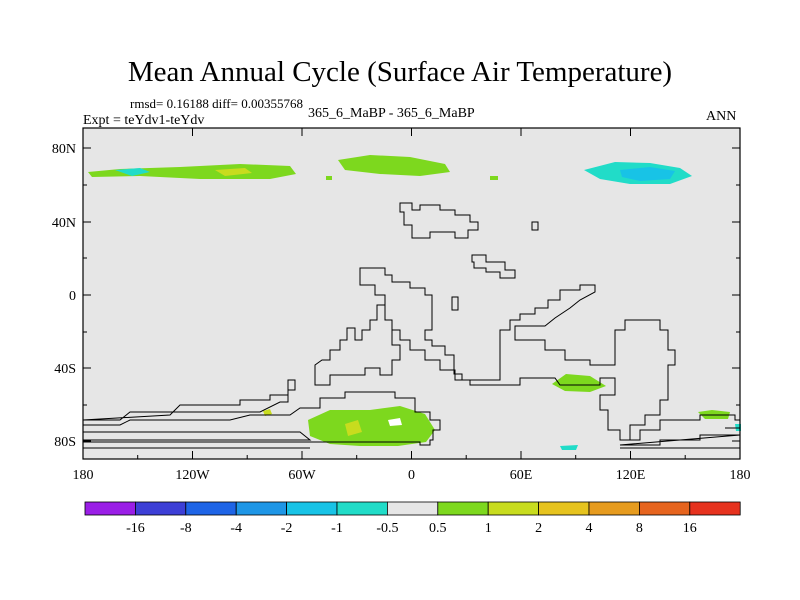 The image size is (800, 600). What do you see at coordinates (395, 422) in the screenshot?
I see `fill-antarctic-weddell-white` at bounding box center [395, 422].